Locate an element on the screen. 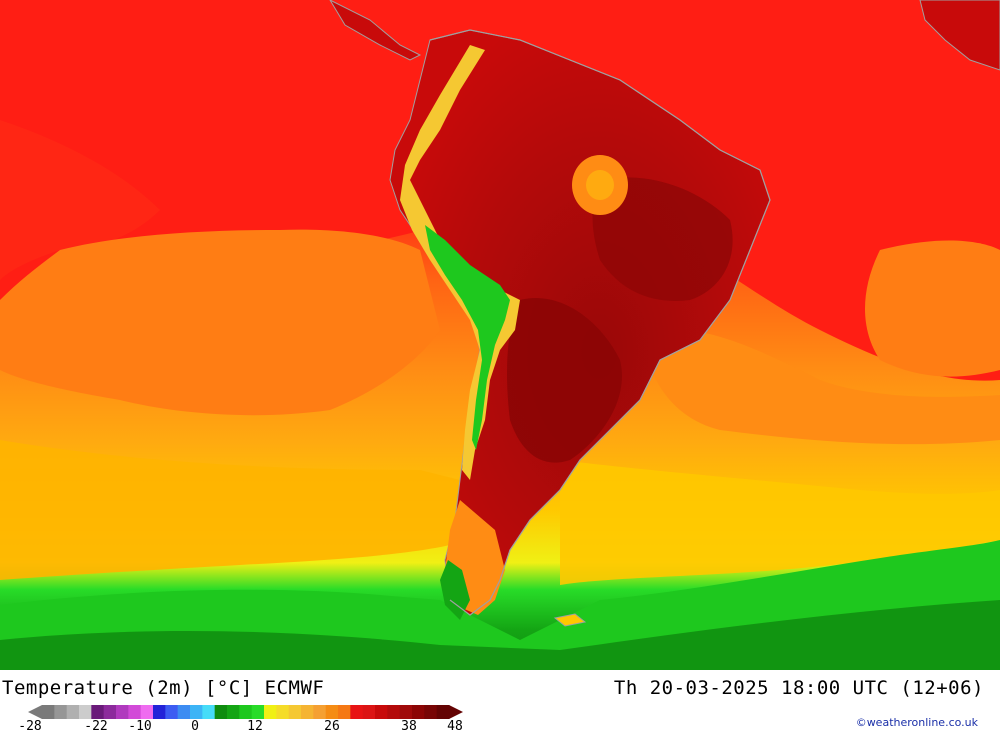 The width and height of the screenshot is (1000, 734). scale-tick-label: -22 is located at coordinates (96, 726).